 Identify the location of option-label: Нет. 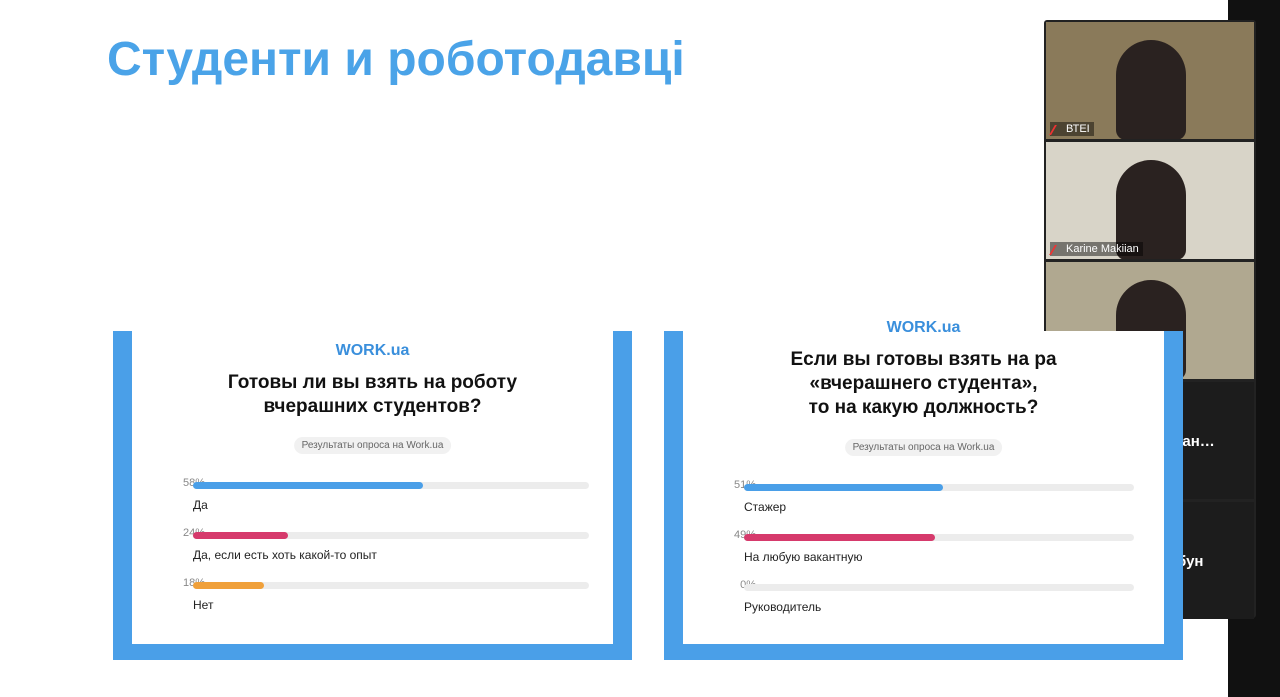
(203, 605).